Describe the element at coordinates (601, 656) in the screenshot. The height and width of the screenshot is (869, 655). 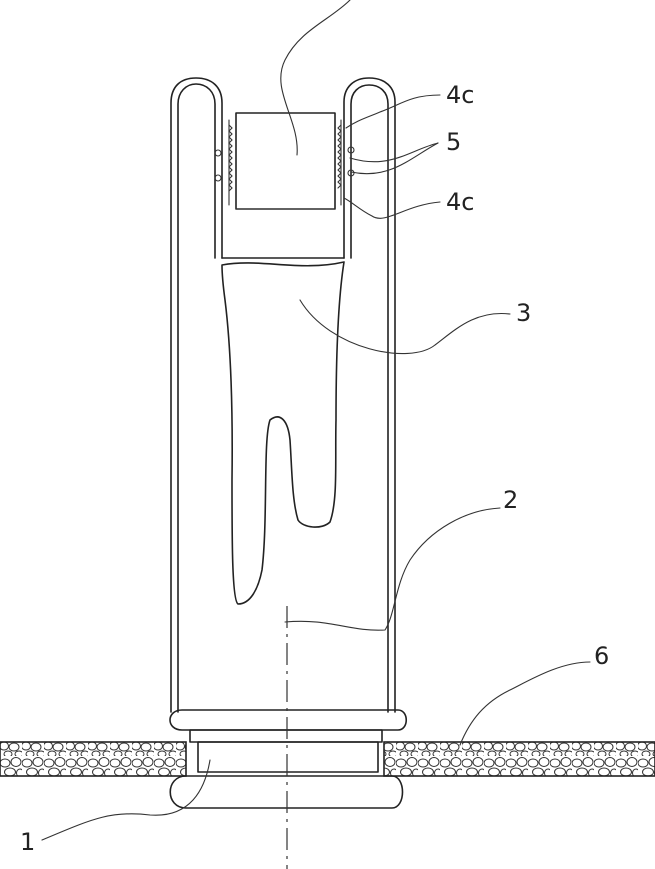
I see `callout-6: 6` at that location.